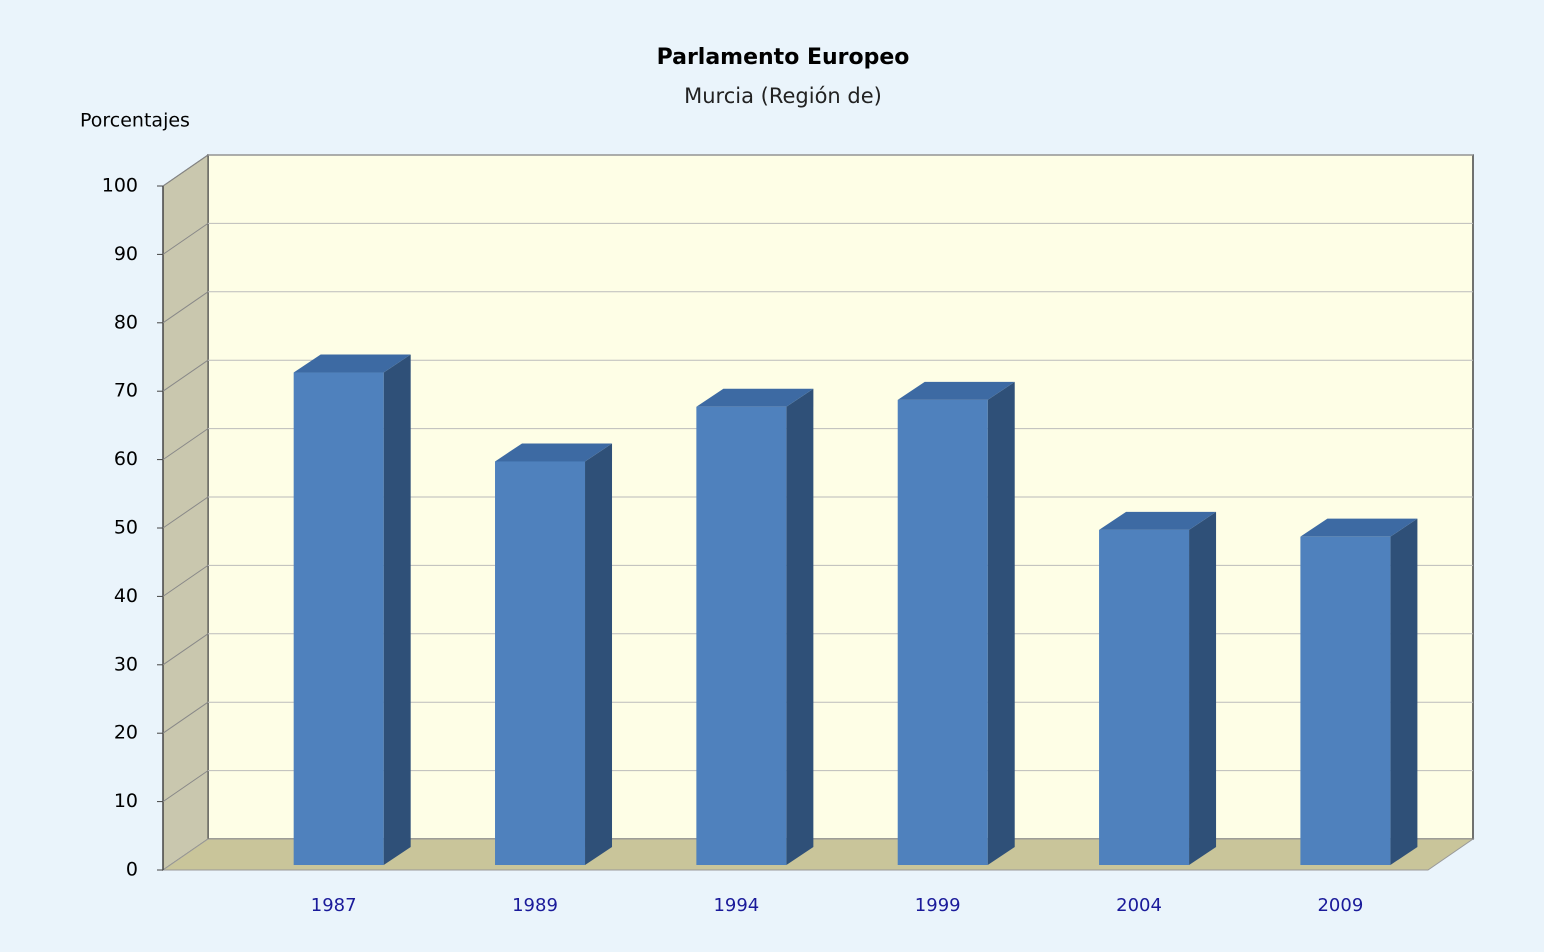 The image size is (1544, 952). What do you see at coordinates (126, 801) in the screenshot?
I see `y-tick-label: 10` at bounding box center [126, 801].